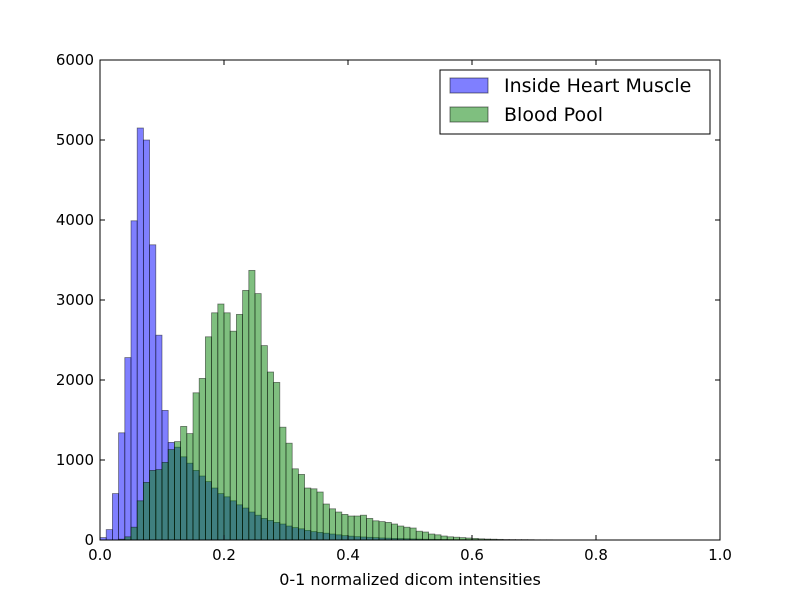  I want to click on legend-label: Inside Heart Muscle, so click(597, 86).